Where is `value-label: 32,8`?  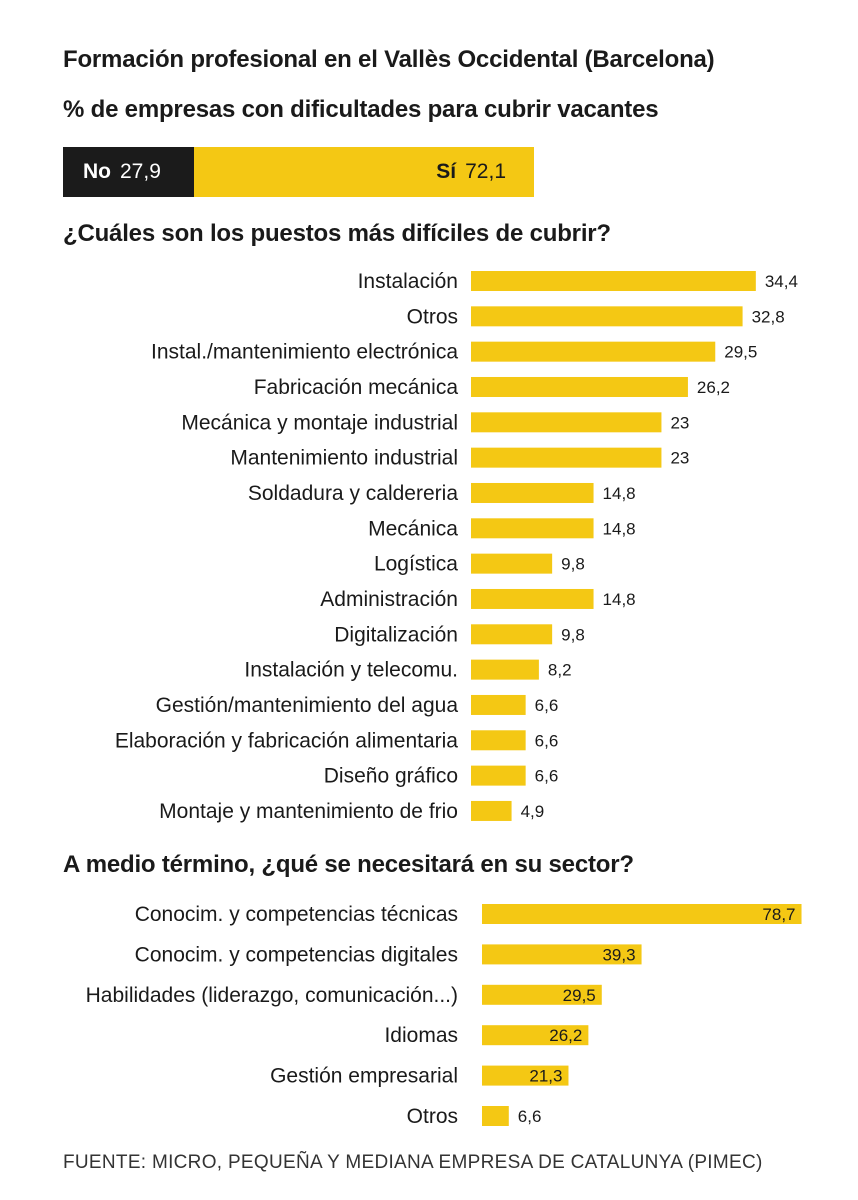
value-label: 32,8 is located at coordinates (768, 316).